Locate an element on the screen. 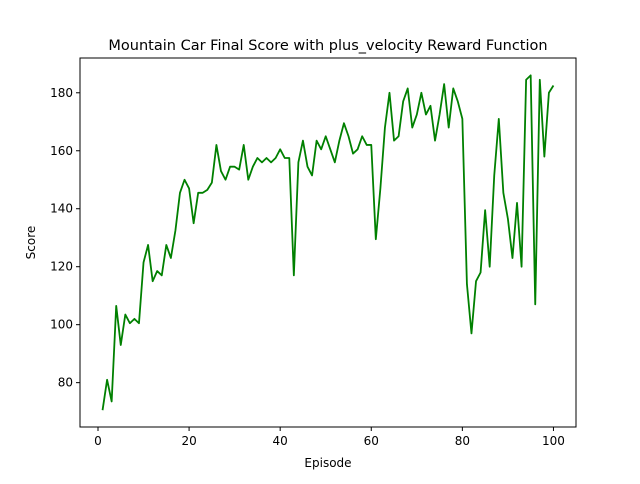 Image resolution: width=640 pixels, height=484 pixels. y-axis-label: Score is located at coordinates (31, 243).